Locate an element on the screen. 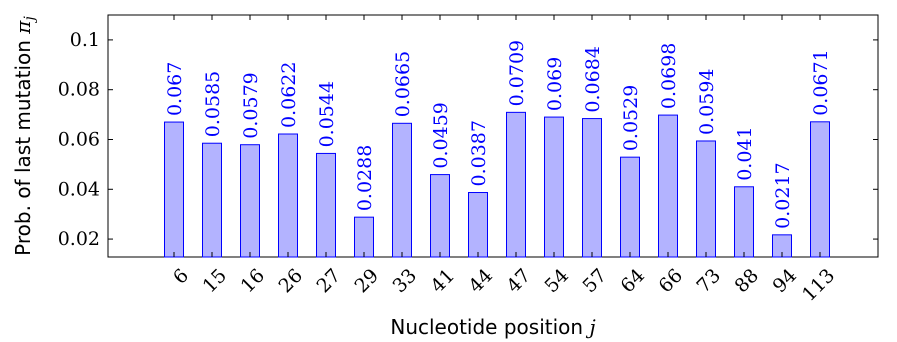 Image resolution: width=897 pixels, height=342 pixels. data-label: 0.0594 is located at coordinates (707, 101).